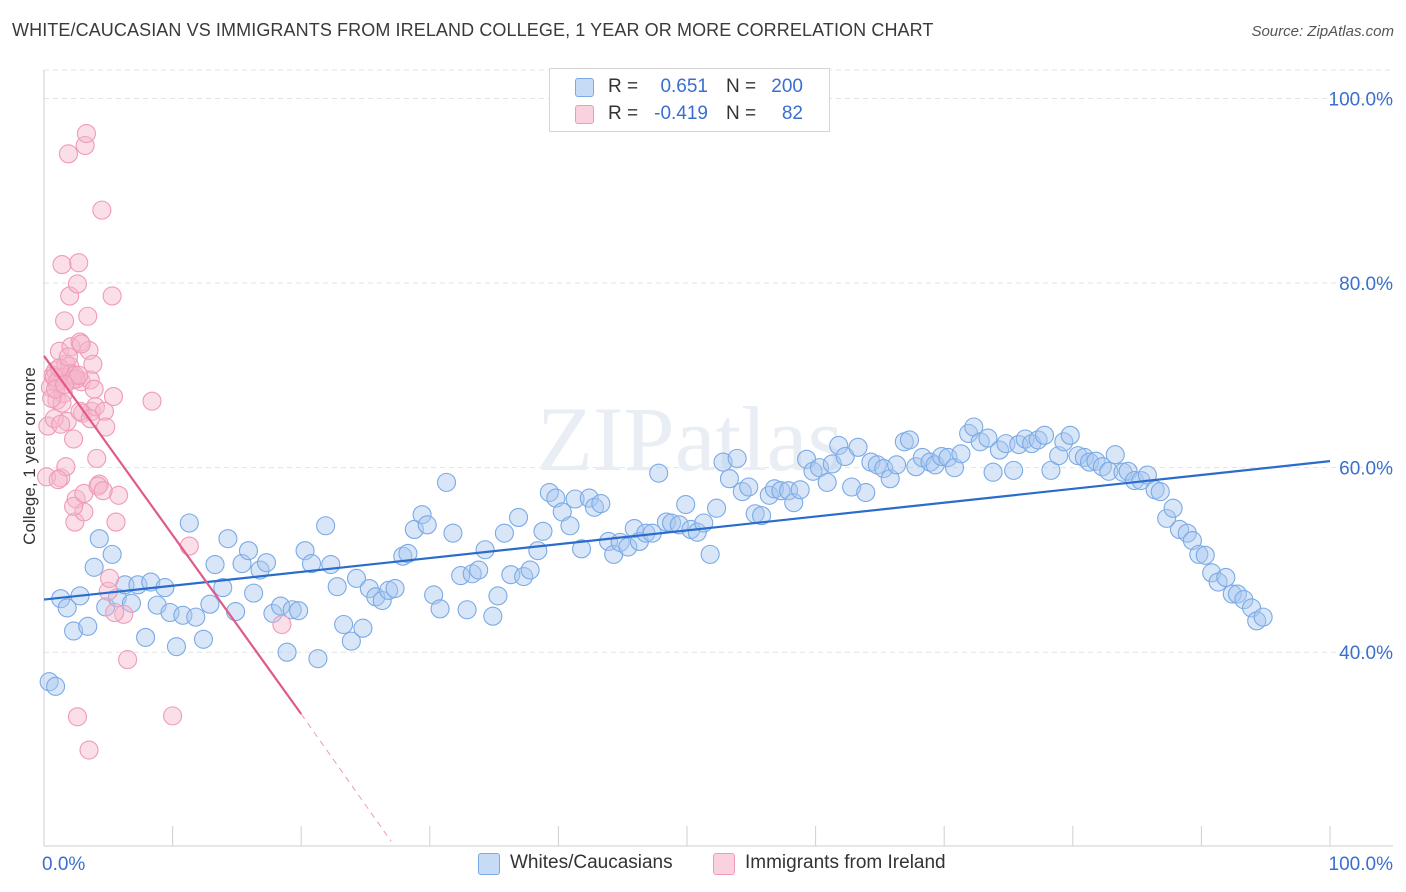 This screenshot has width=1406, height=892. I want to click on y-tick-label: 100.0%, so click(1361, 99).